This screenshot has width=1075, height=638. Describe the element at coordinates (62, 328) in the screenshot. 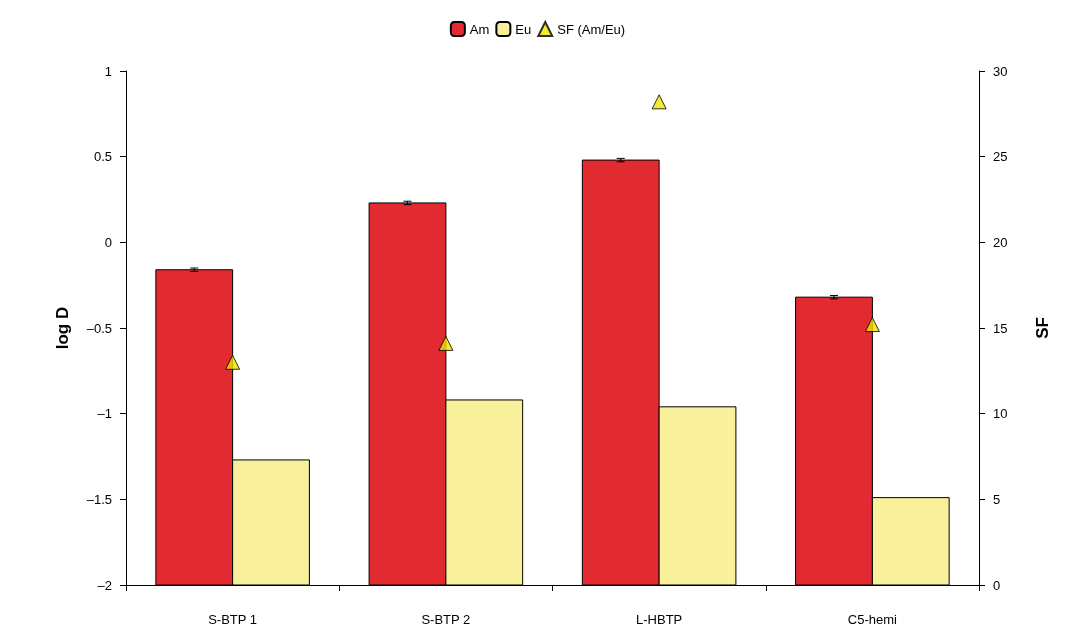

I see `y-axis-title: log D` at that location.